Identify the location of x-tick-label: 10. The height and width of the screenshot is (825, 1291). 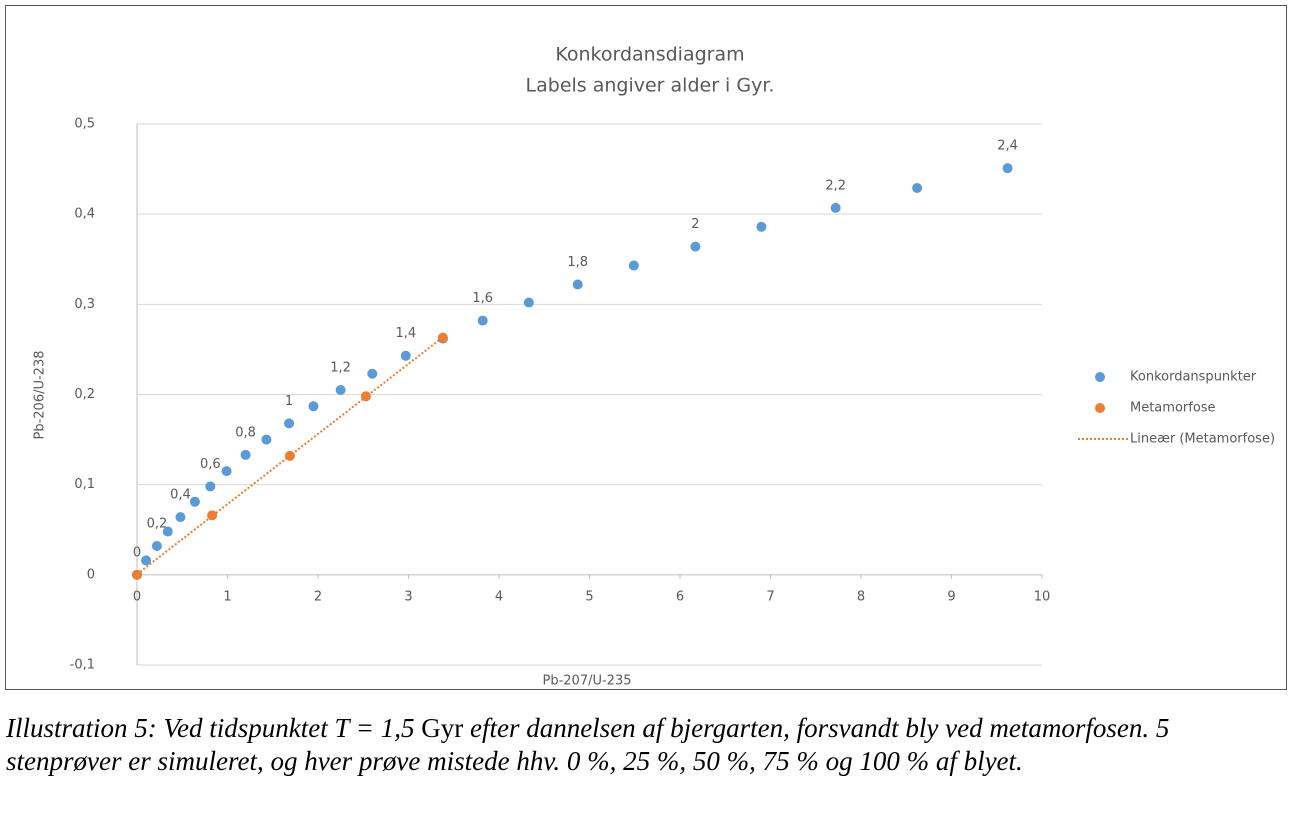
(1042, 596).